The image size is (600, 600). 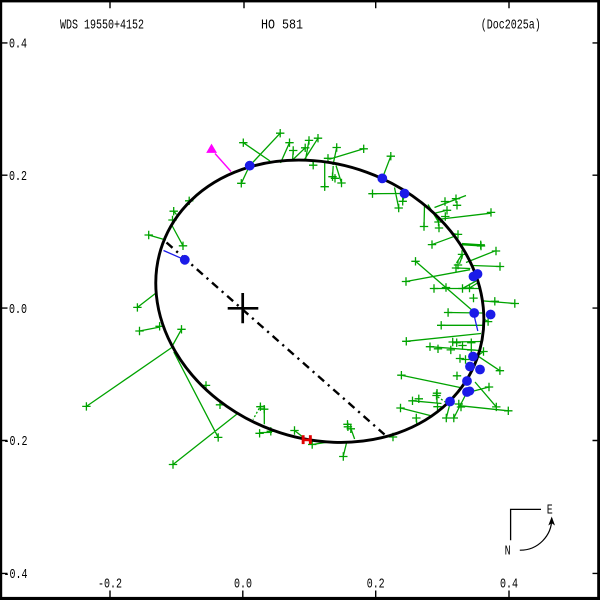 What do you see at coordinates (16, 575) in the screenshot?
I see `svg-text: -0.4` at bounding box center [16, 575].